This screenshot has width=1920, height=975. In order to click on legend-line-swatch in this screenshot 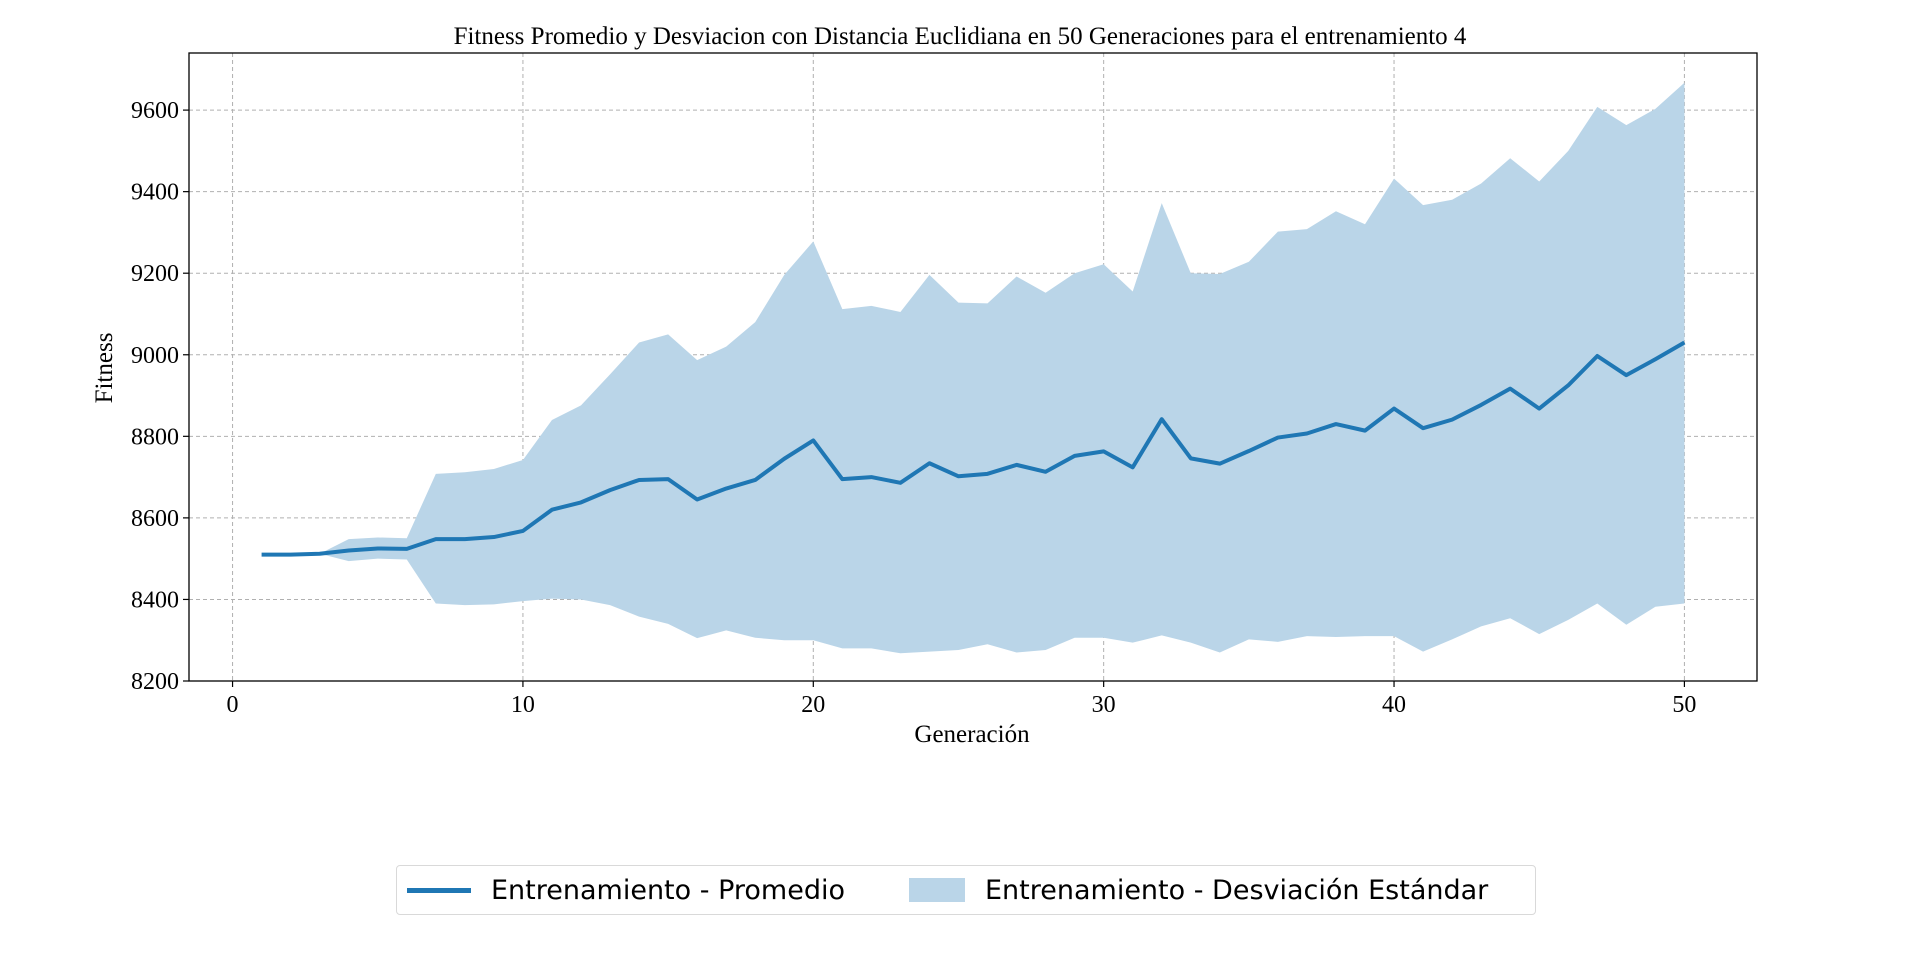, I will do `click(439, 890)`.